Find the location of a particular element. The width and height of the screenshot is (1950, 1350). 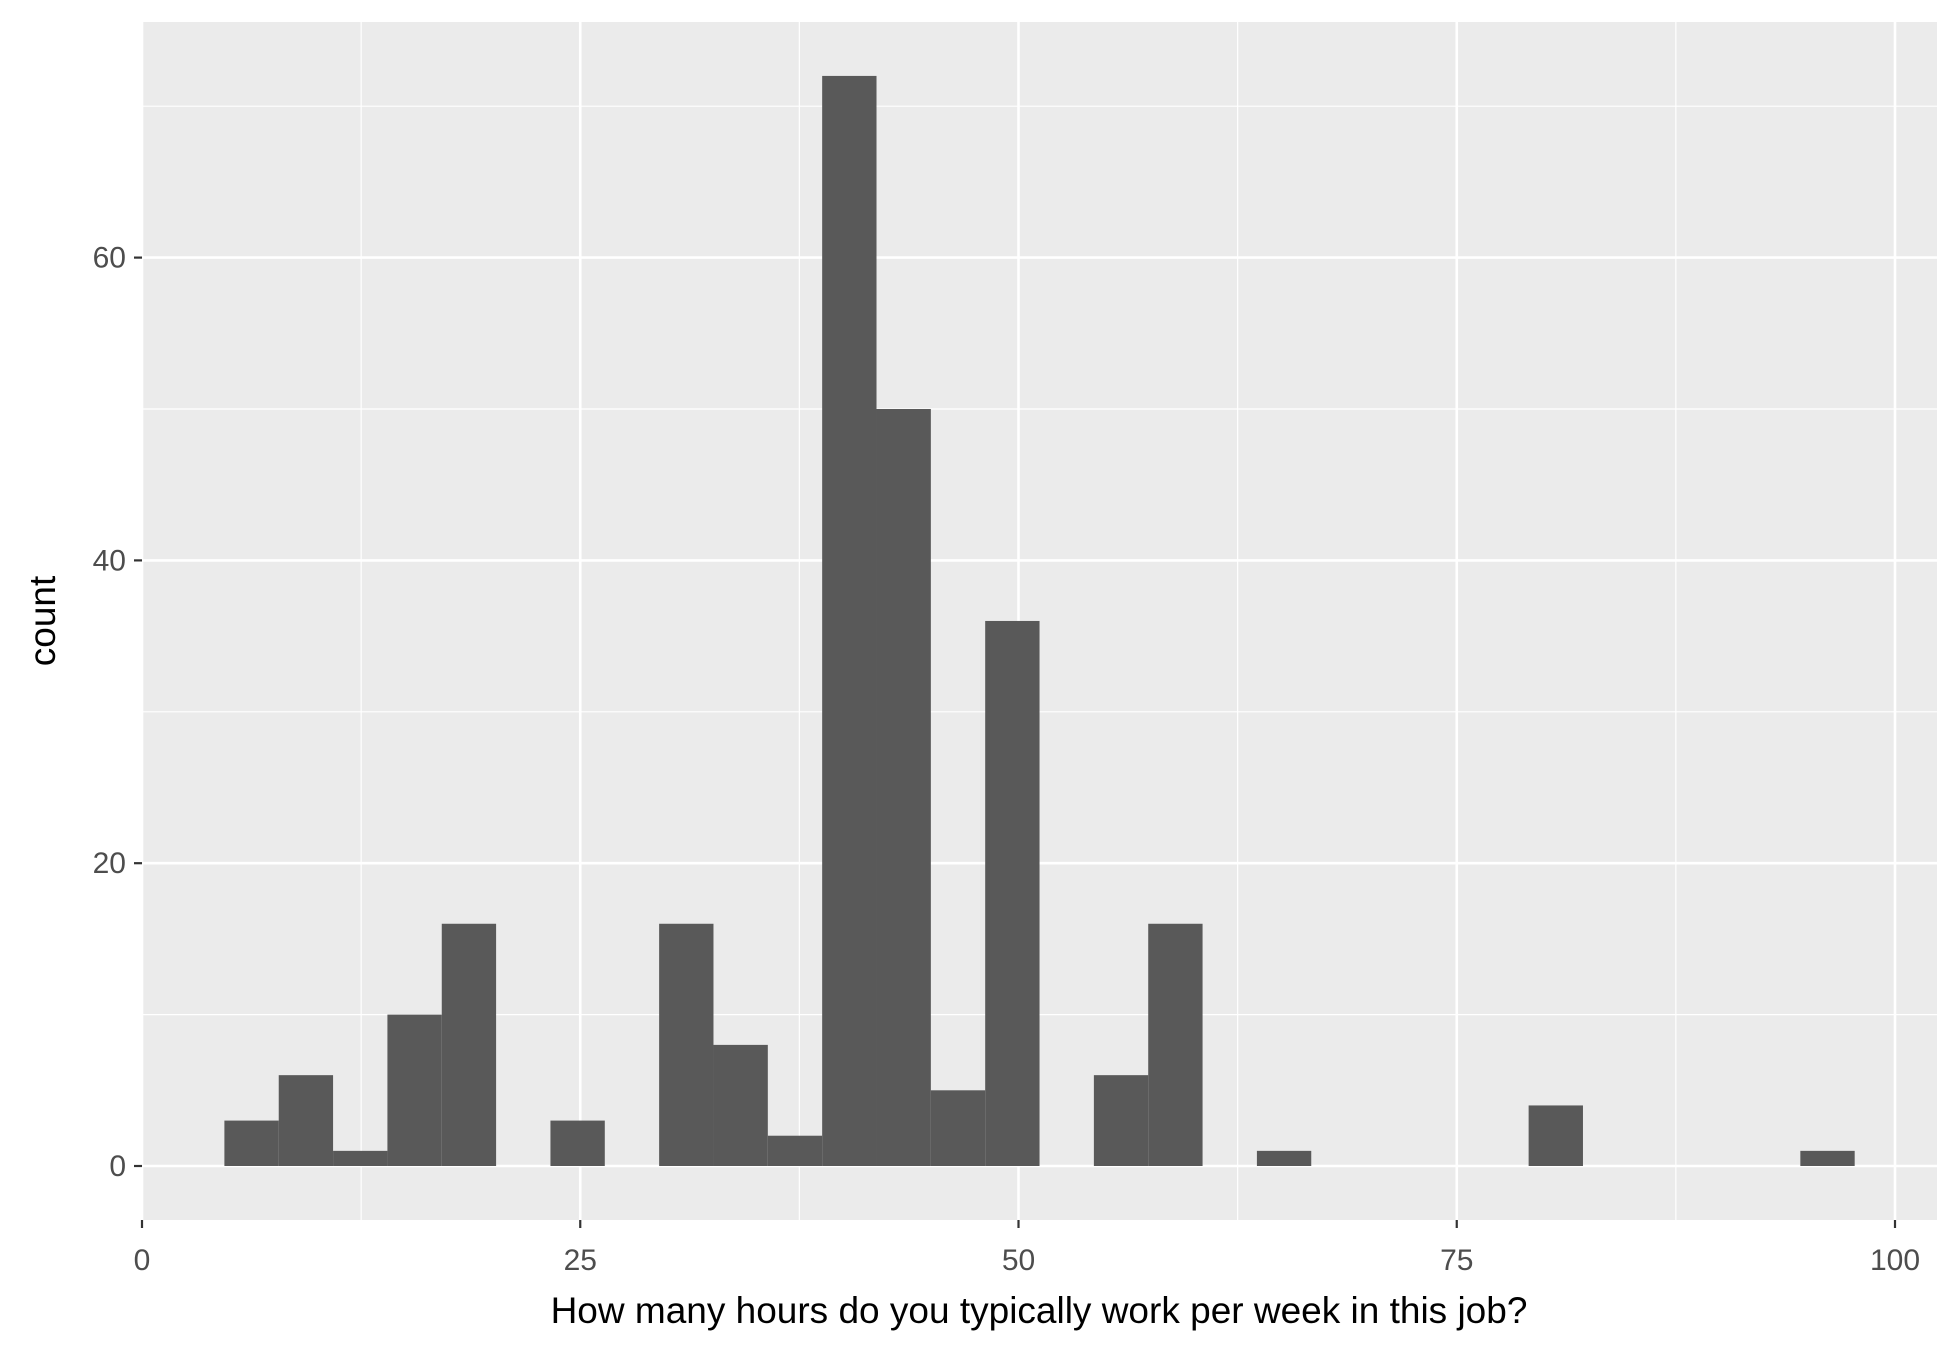

y-tick-label: 20 is located at coordinates (109, 863).